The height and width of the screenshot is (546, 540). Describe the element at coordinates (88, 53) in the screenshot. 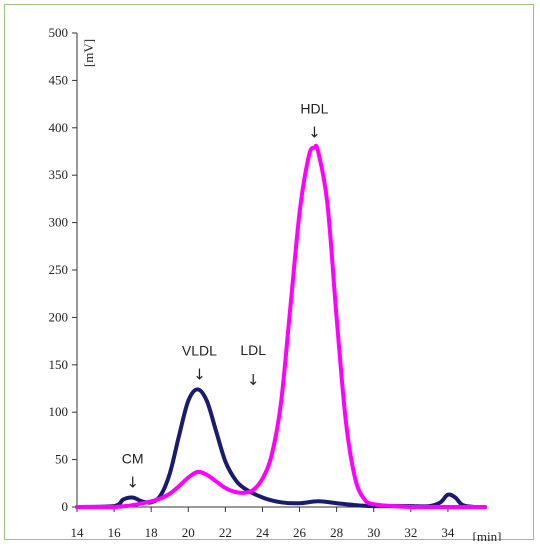

I see `y-axis-unit-label: [mV]` at that location.